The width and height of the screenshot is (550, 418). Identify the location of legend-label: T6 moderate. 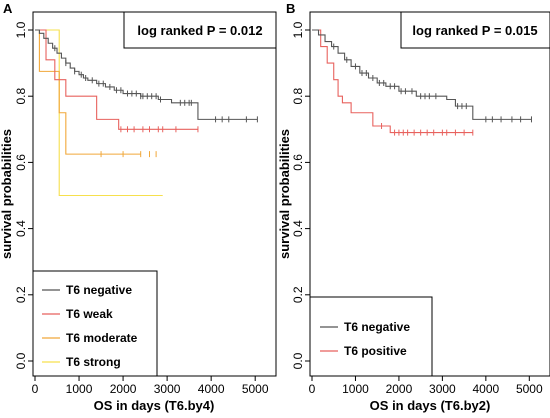
(102, 338).